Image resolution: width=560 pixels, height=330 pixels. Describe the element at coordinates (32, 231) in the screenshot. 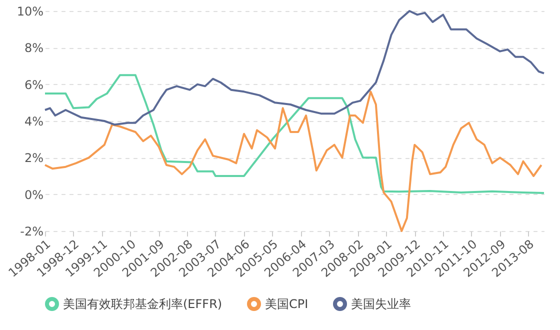

I see `y-tick-label: -2%` at that location.